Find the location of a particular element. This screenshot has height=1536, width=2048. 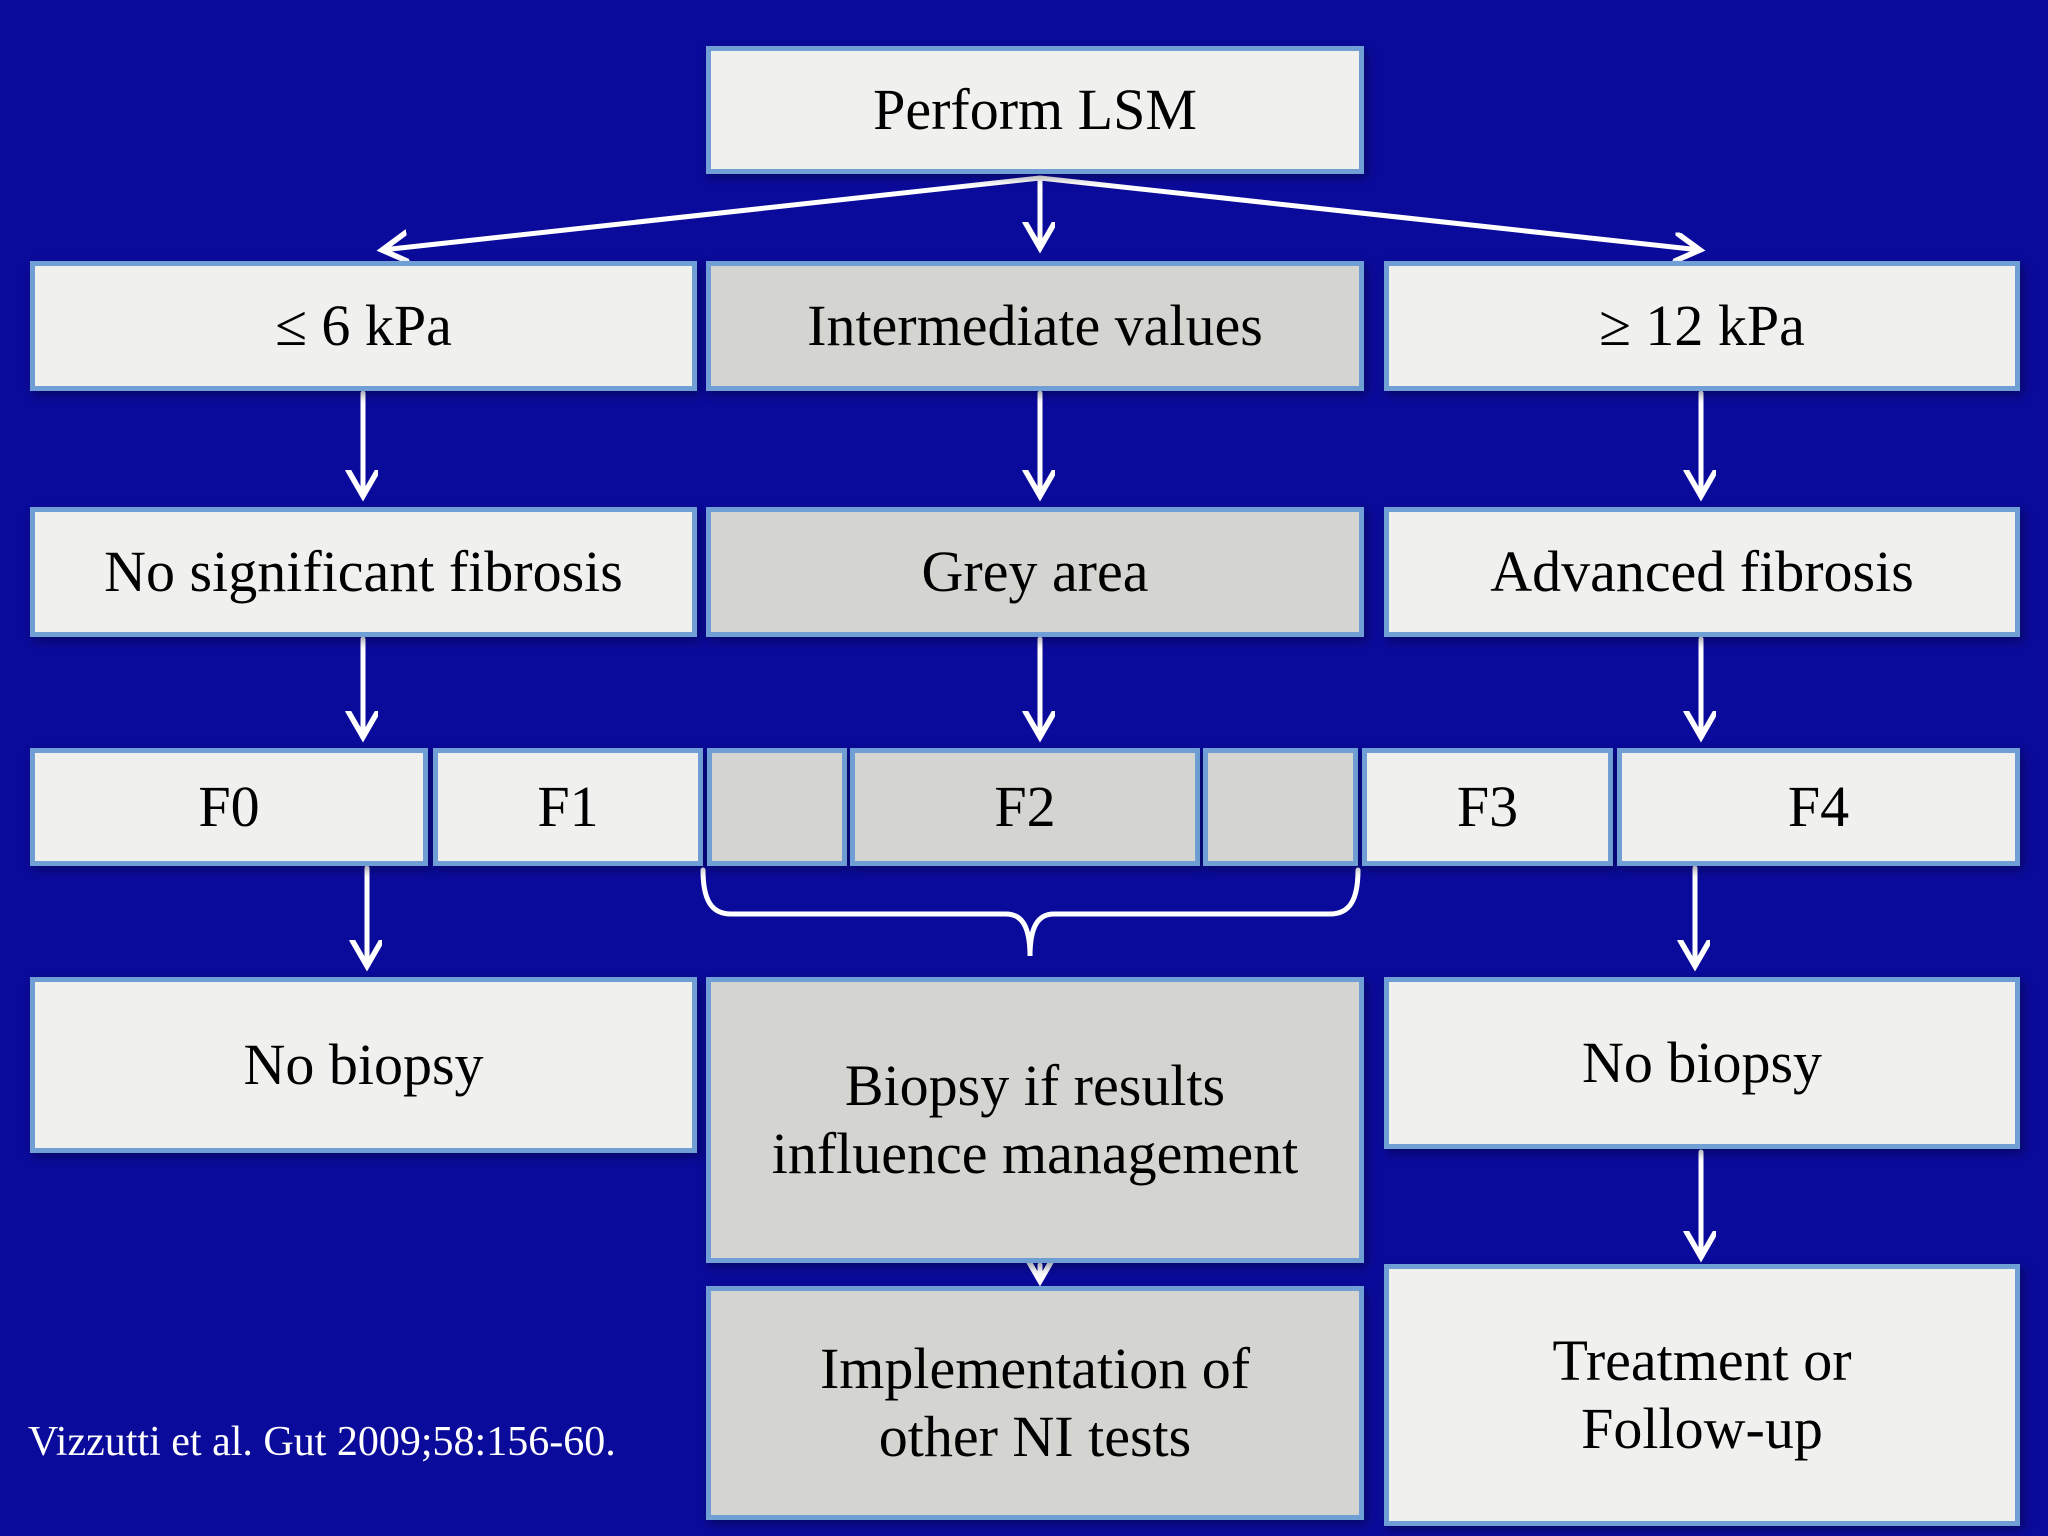

node-action-biopsy-if-results-label: Biopsy if results influence management is located at coordinates (1035, 1119).